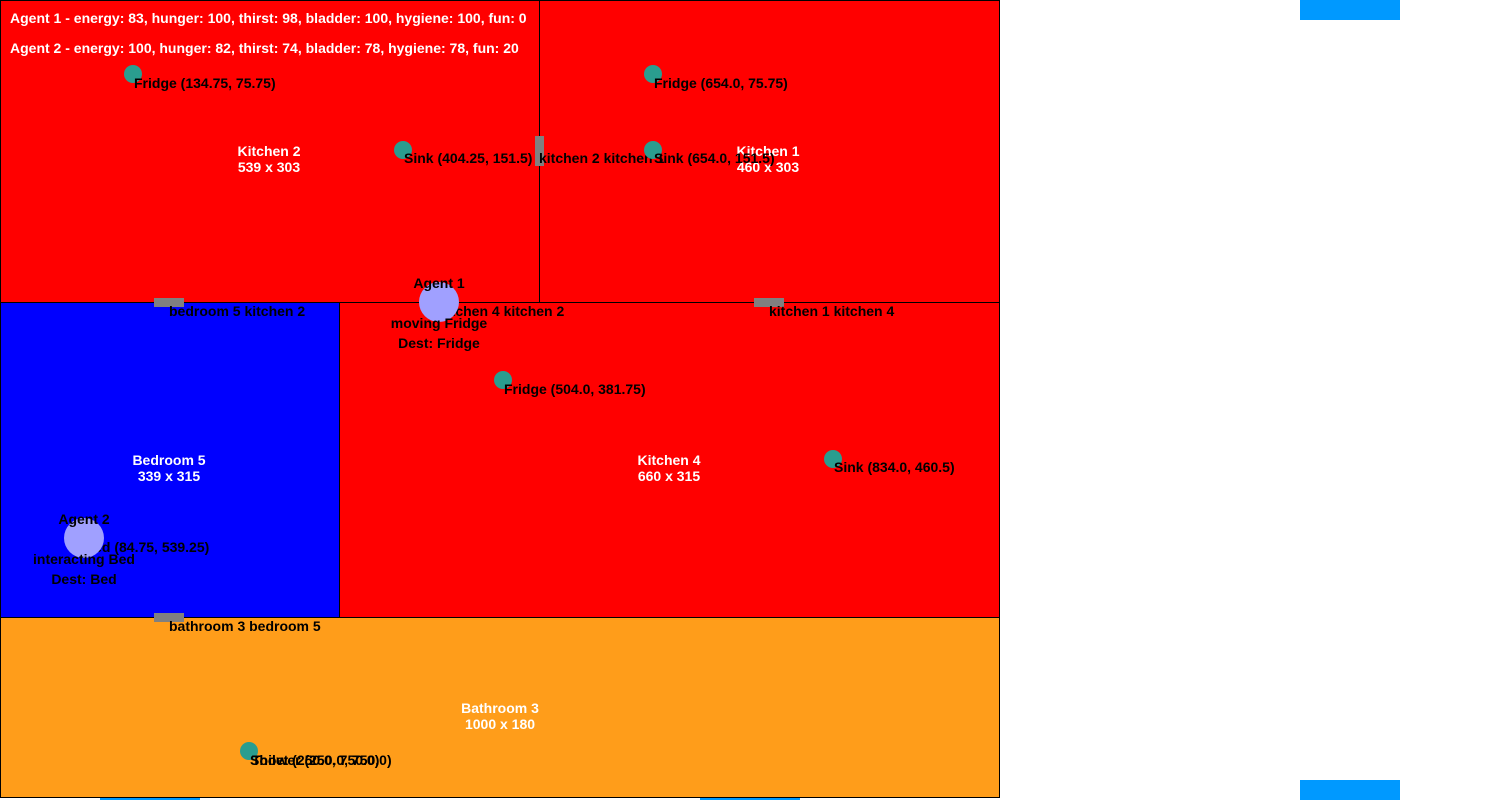 The width and height of the screenshot is (1500, 800). Describe the element at coordinates (500, 724) in the screenshot. I see `room-size: 1000 x 180` at that location.